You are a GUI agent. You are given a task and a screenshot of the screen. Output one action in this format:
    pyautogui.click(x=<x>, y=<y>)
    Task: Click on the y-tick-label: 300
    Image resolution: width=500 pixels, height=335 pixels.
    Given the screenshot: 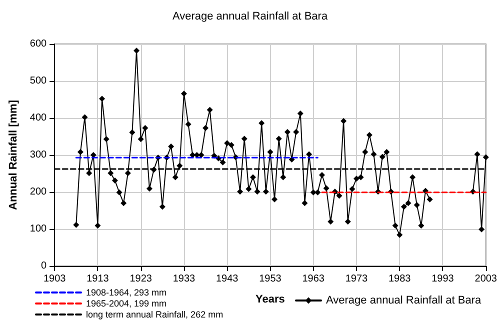 What is the action you would take?
    pyautogui.click(x=39, y=155)
    